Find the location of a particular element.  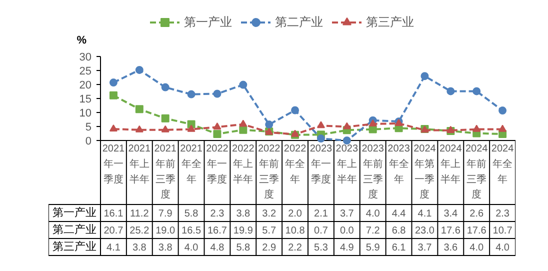

data-label: 11.2 is located at coordinates (140, 214).